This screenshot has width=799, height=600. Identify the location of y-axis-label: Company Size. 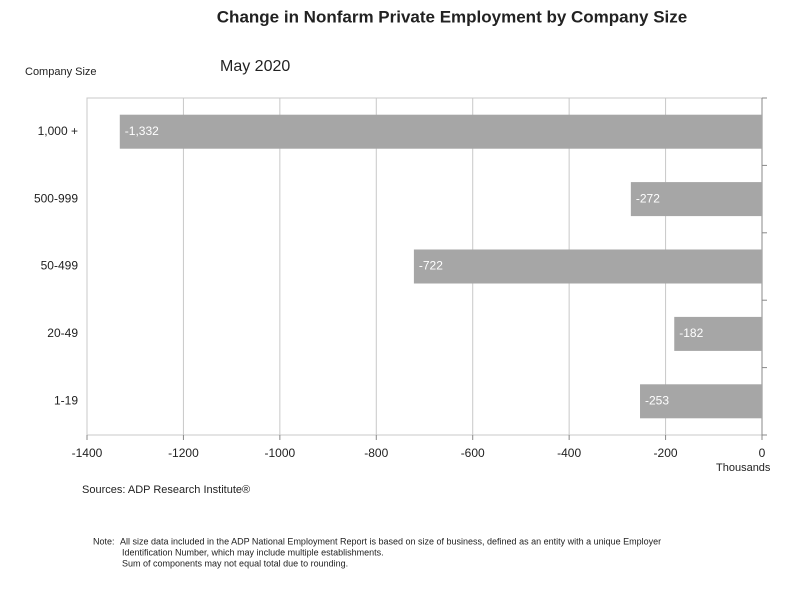
(61, 72).